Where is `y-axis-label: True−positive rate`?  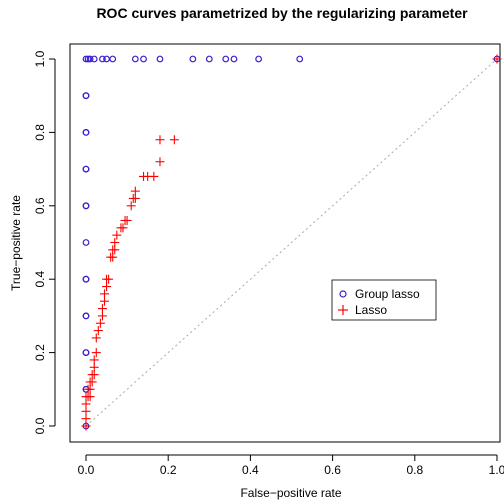
y-axis-label: True−positive rate is located at coordinates (16, 243).